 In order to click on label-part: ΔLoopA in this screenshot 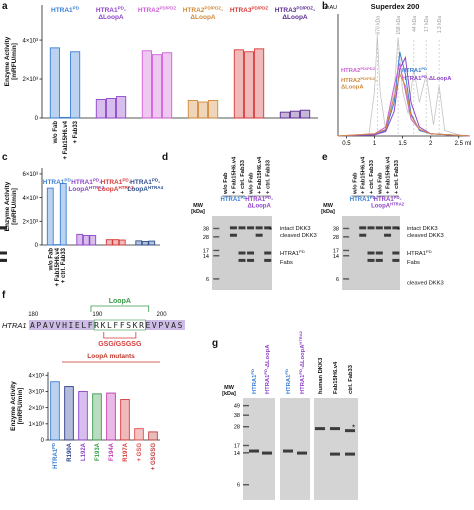, I will do `click(259, 207)`.